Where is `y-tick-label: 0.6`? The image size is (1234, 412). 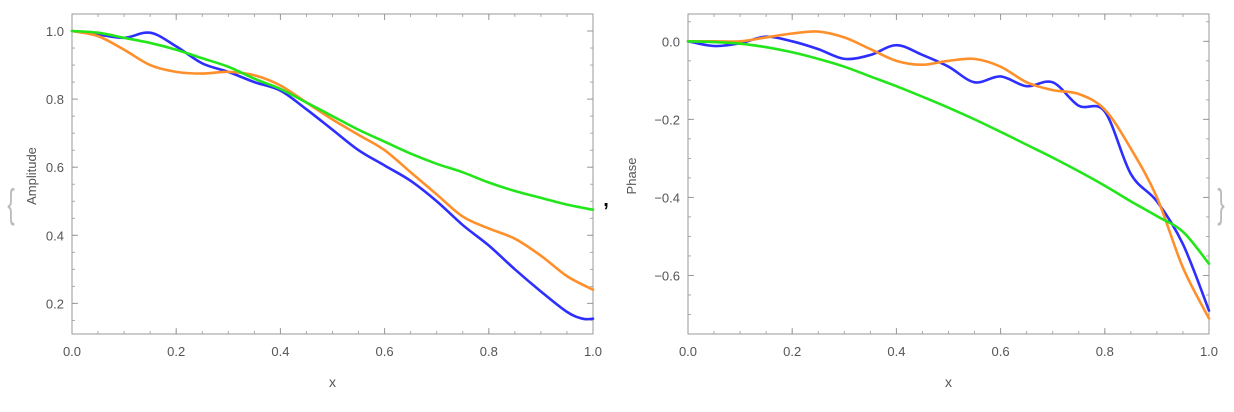
y-tick-label: 0.6 is located at coordinates (55, 167).